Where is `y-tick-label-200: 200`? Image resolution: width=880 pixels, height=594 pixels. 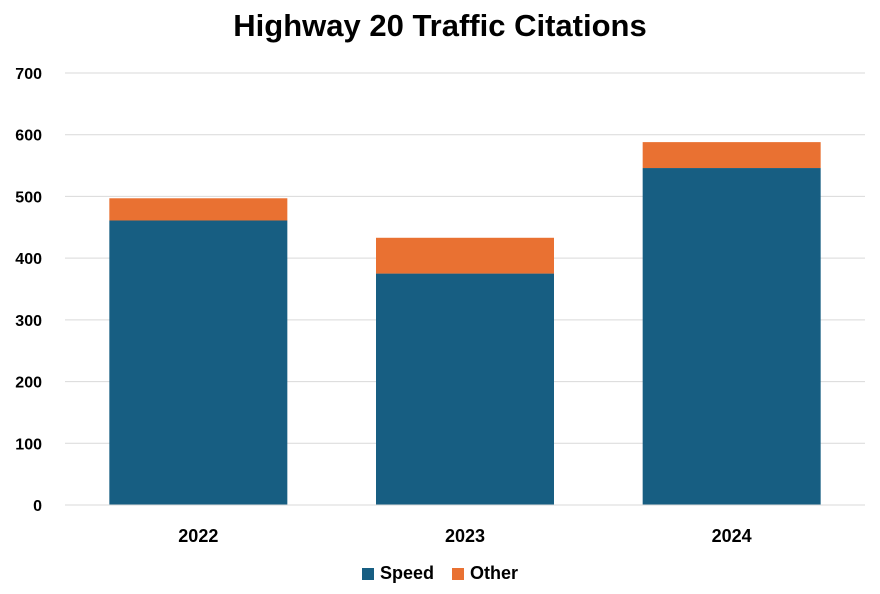
y-tick-label-200: 200 is located at coordinates (28, 383).